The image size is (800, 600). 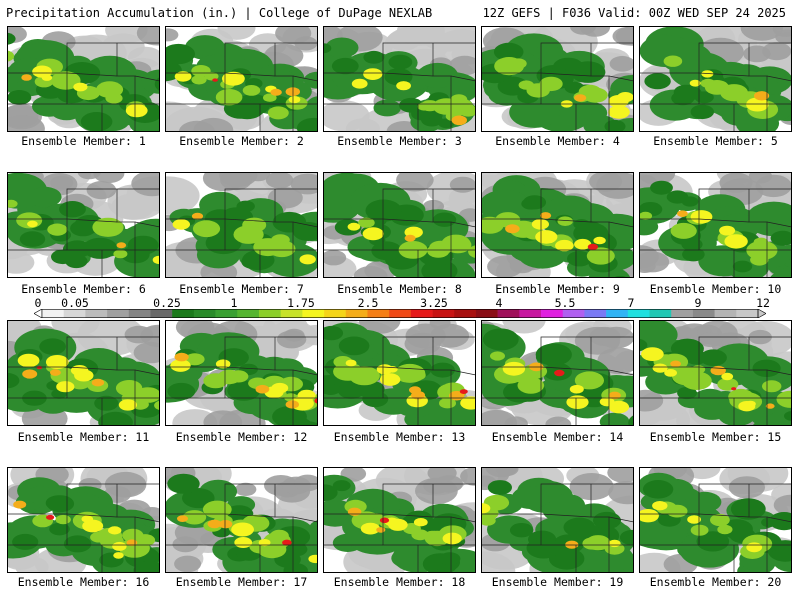 What do you see at coordinates (301, 303) in the screenshot?
I see `colorbar-tick-label: 1.75` at bounding box center [301, 303].